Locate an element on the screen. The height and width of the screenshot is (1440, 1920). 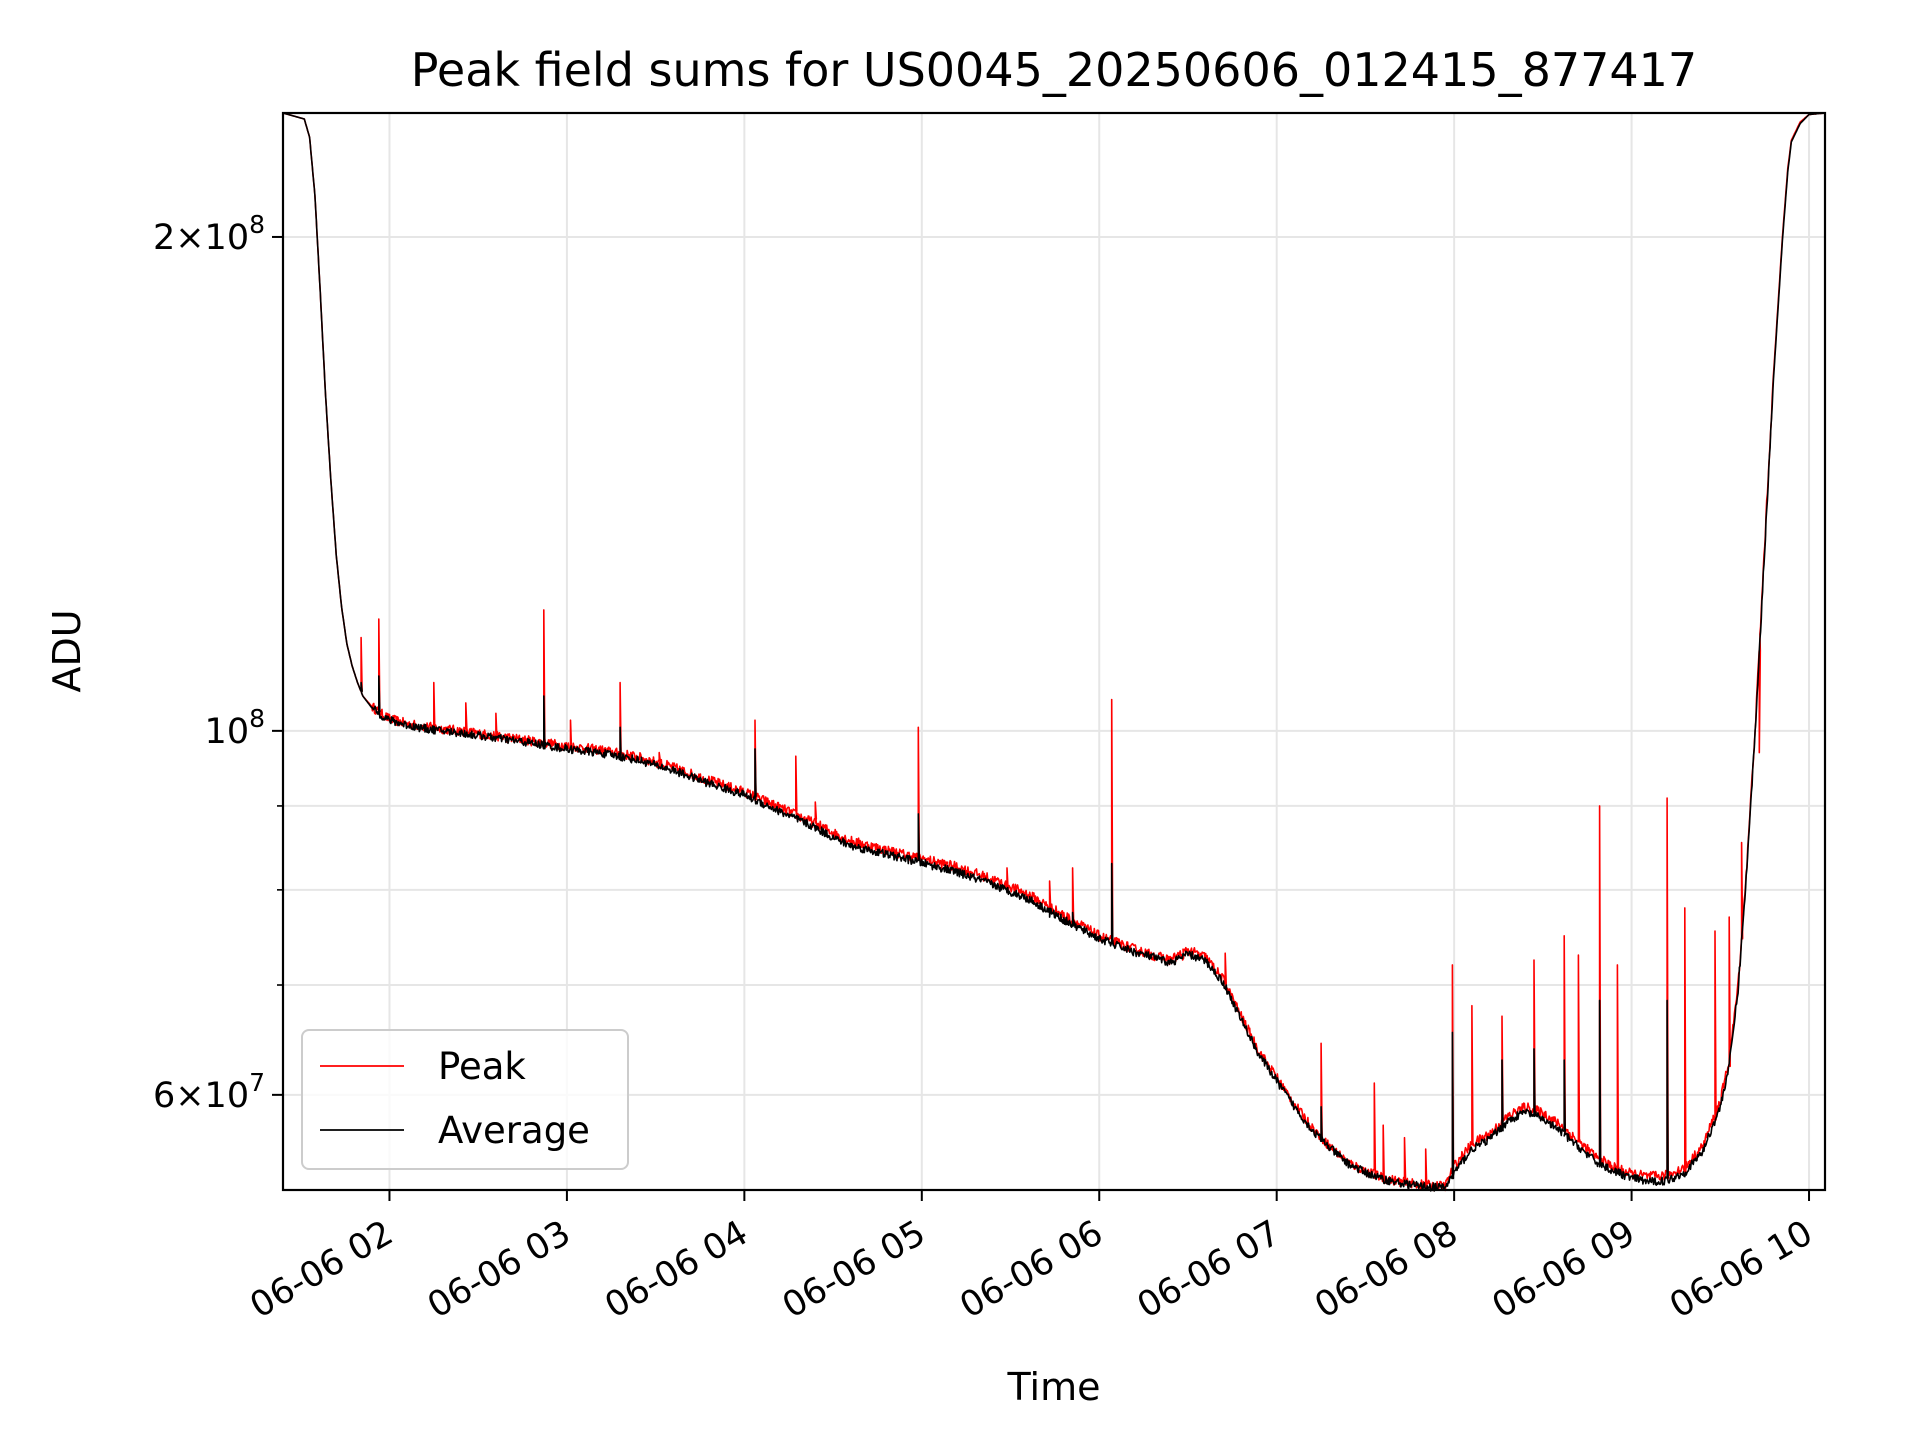
y-tick-label: 108 is located at coordinates (235, 728).